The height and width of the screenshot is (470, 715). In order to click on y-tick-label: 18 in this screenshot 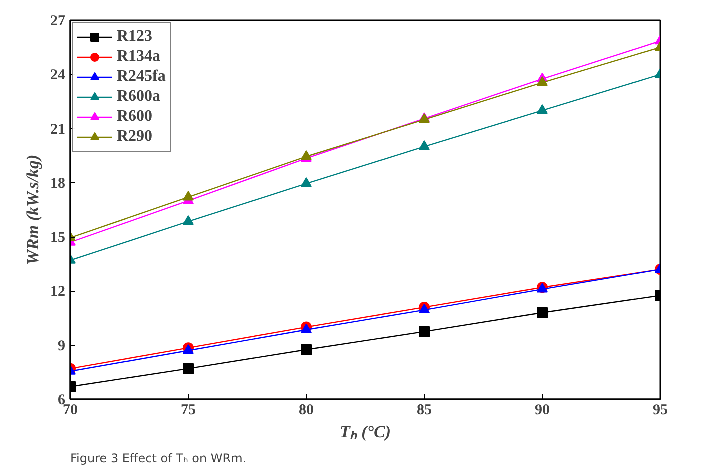, I will do `click(58, 184)`.